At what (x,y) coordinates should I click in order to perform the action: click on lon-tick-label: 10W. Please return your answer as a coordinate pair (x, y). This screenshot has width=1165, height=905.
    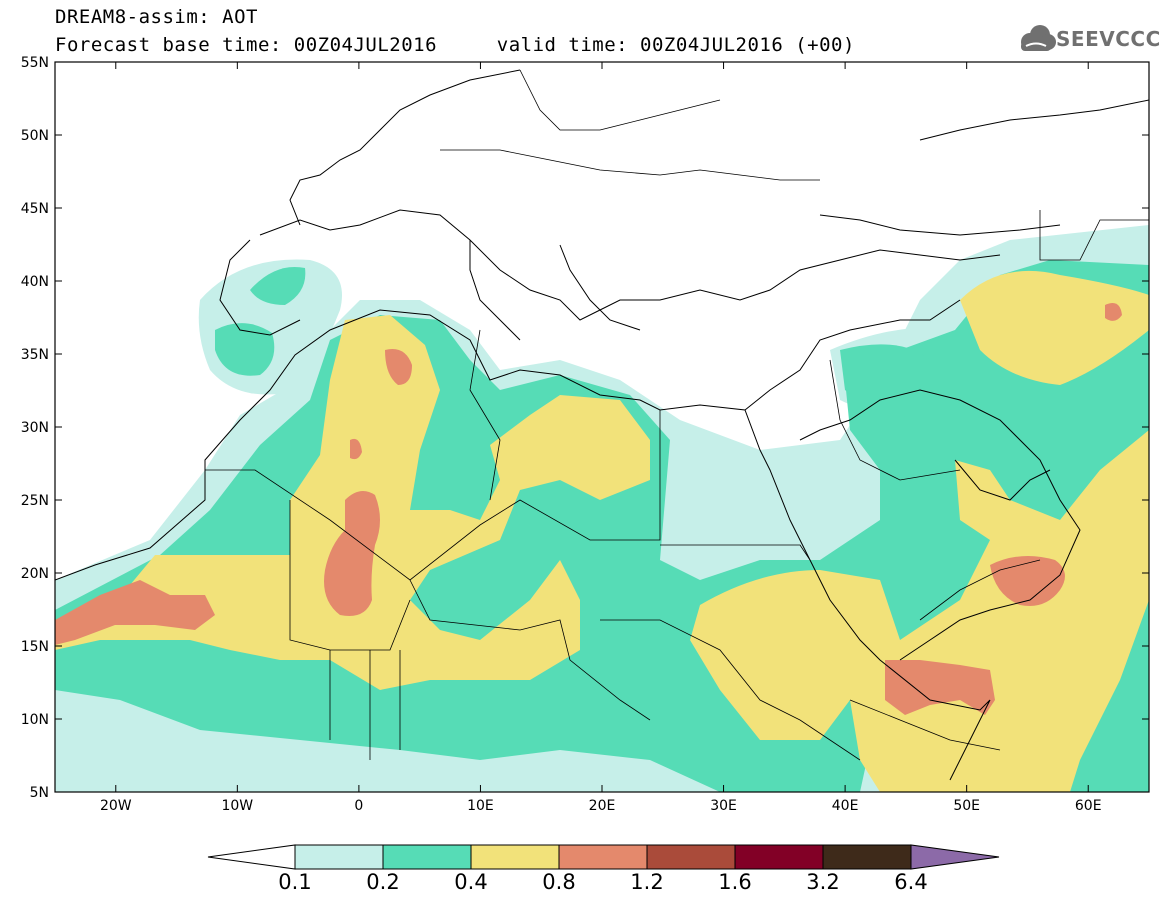
    Looking at the image, I should click on (237, 806).